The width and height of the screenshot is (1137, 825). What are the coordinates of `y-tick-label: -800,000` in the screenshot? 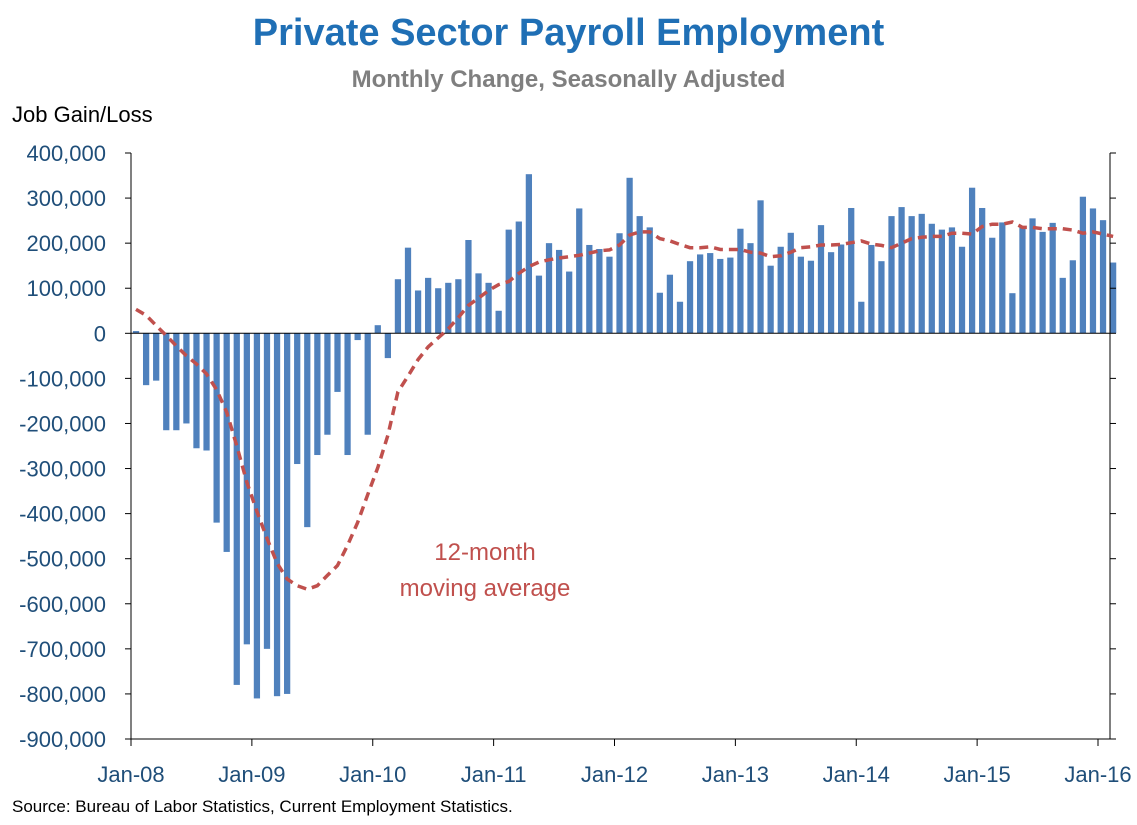 It's located at (62, 694).